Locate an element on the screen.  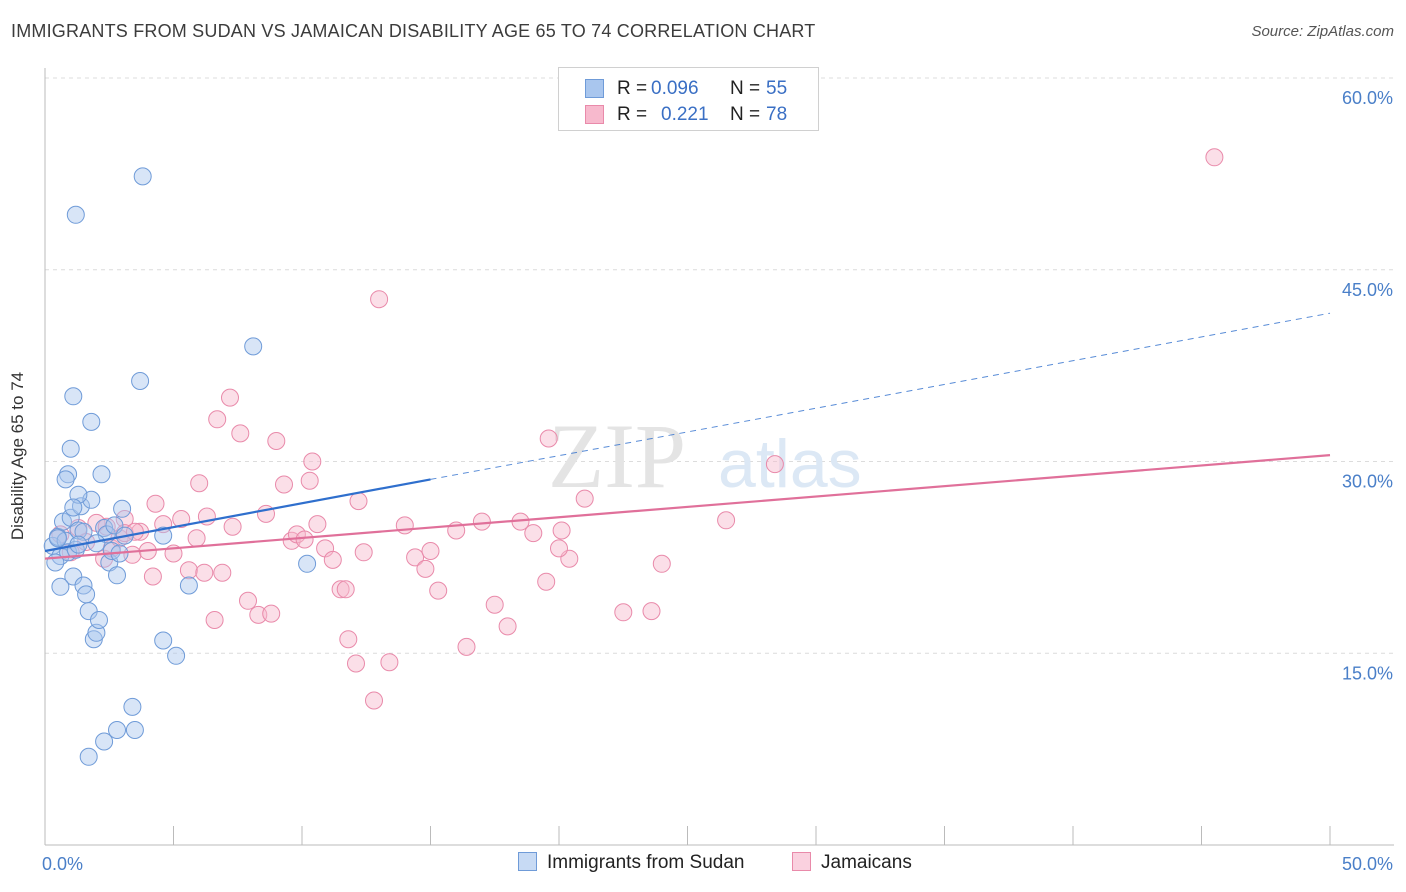
legend-n-value: 55 is located at coordinates (777, 88).